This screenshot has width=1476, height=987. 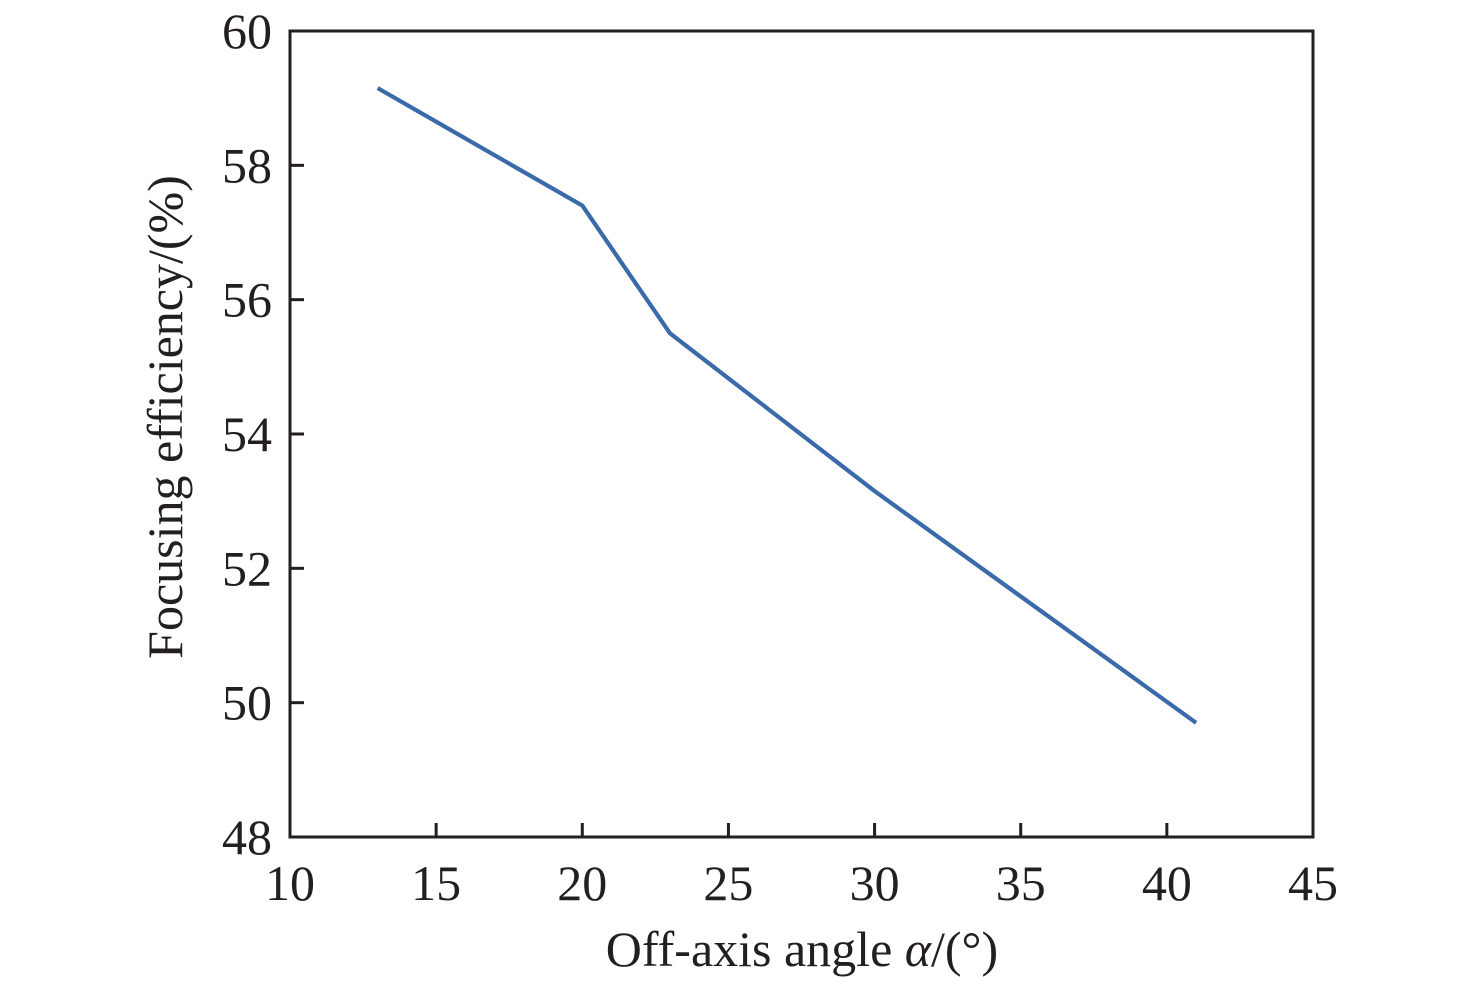 I want to click on y-tick-label: 52, so click(x=247, y=568).